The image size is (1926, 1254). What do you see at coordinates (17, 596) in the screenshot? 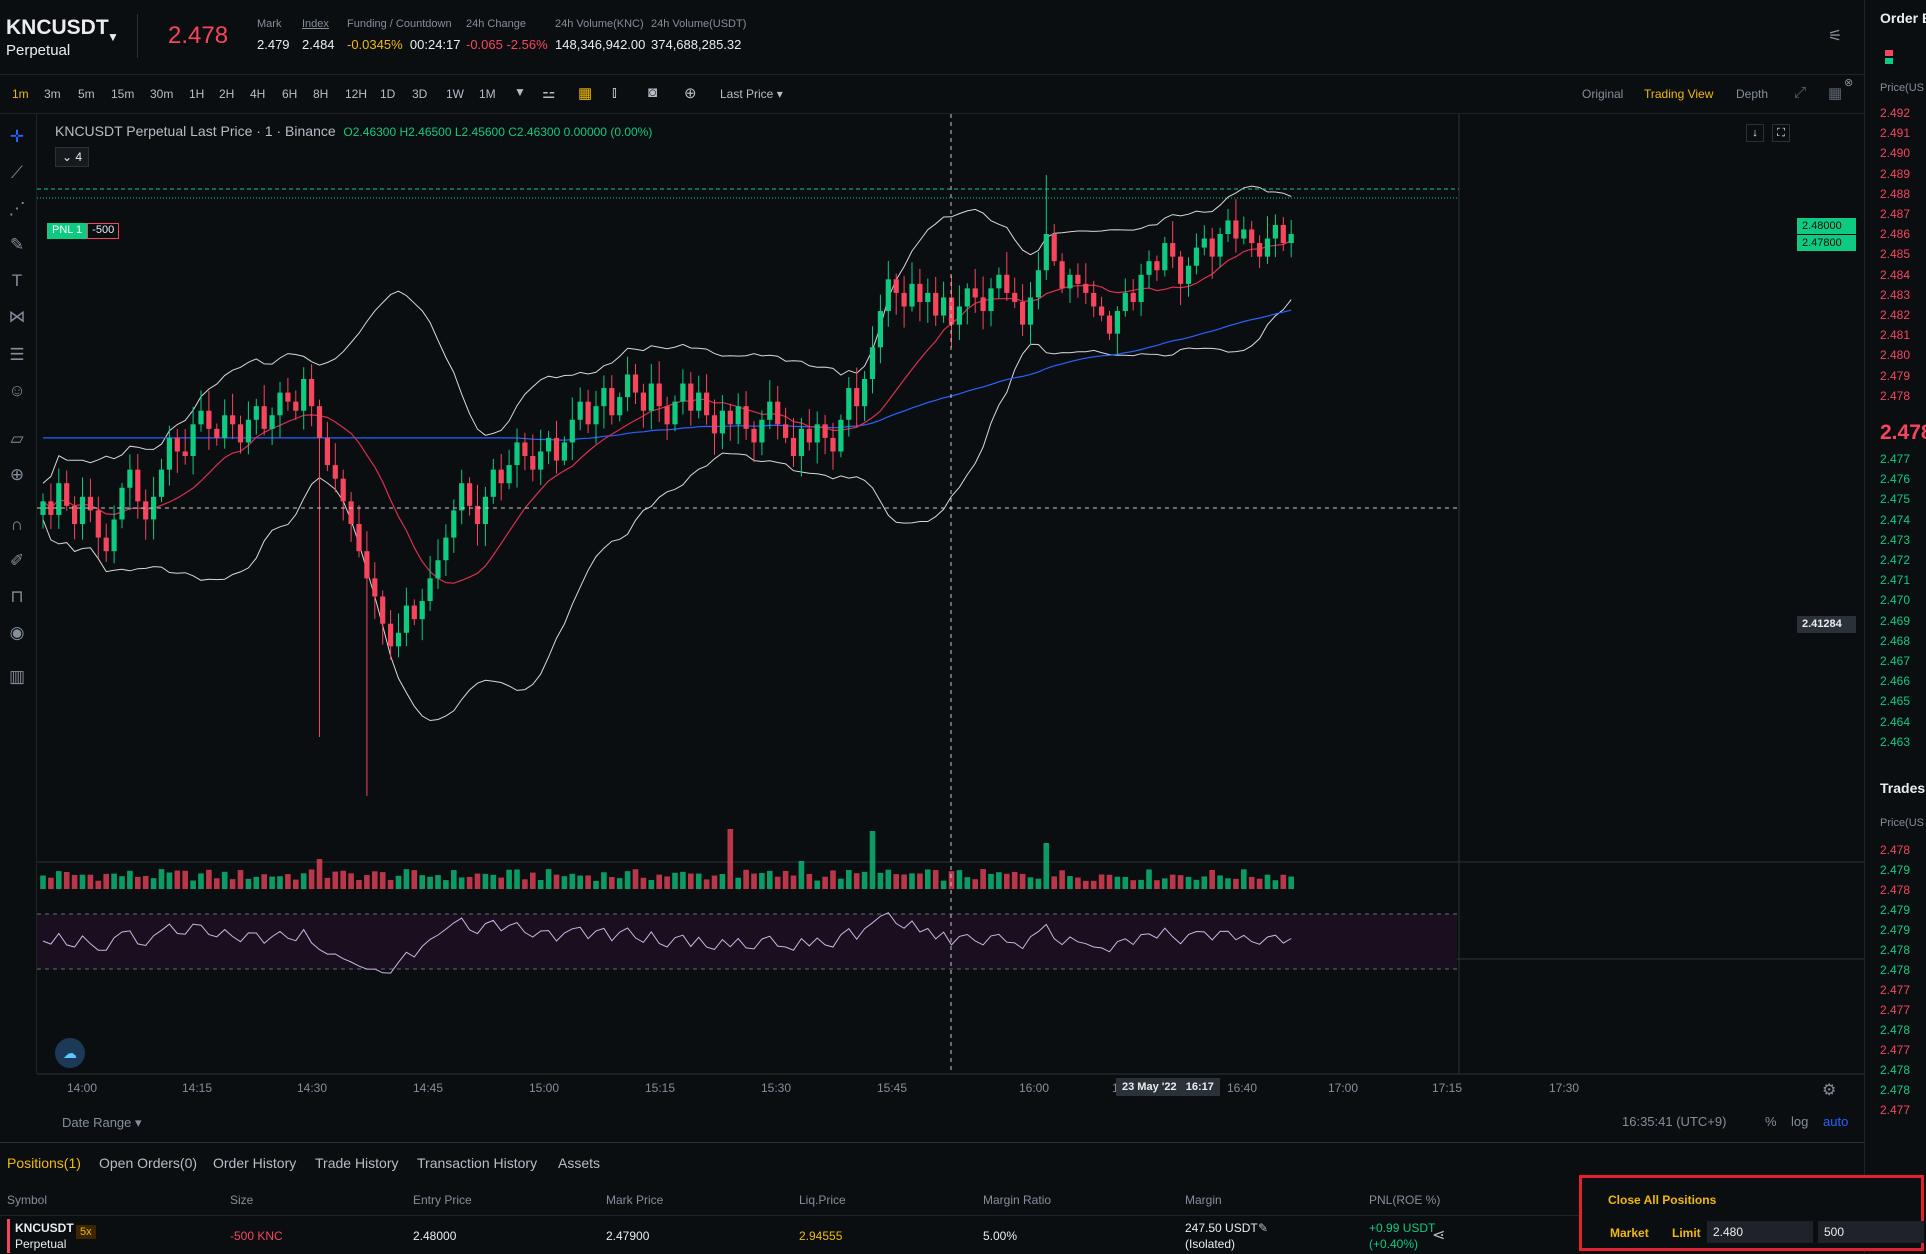
I see `lock-icon: ⊓` at bounding box center [17, 596].